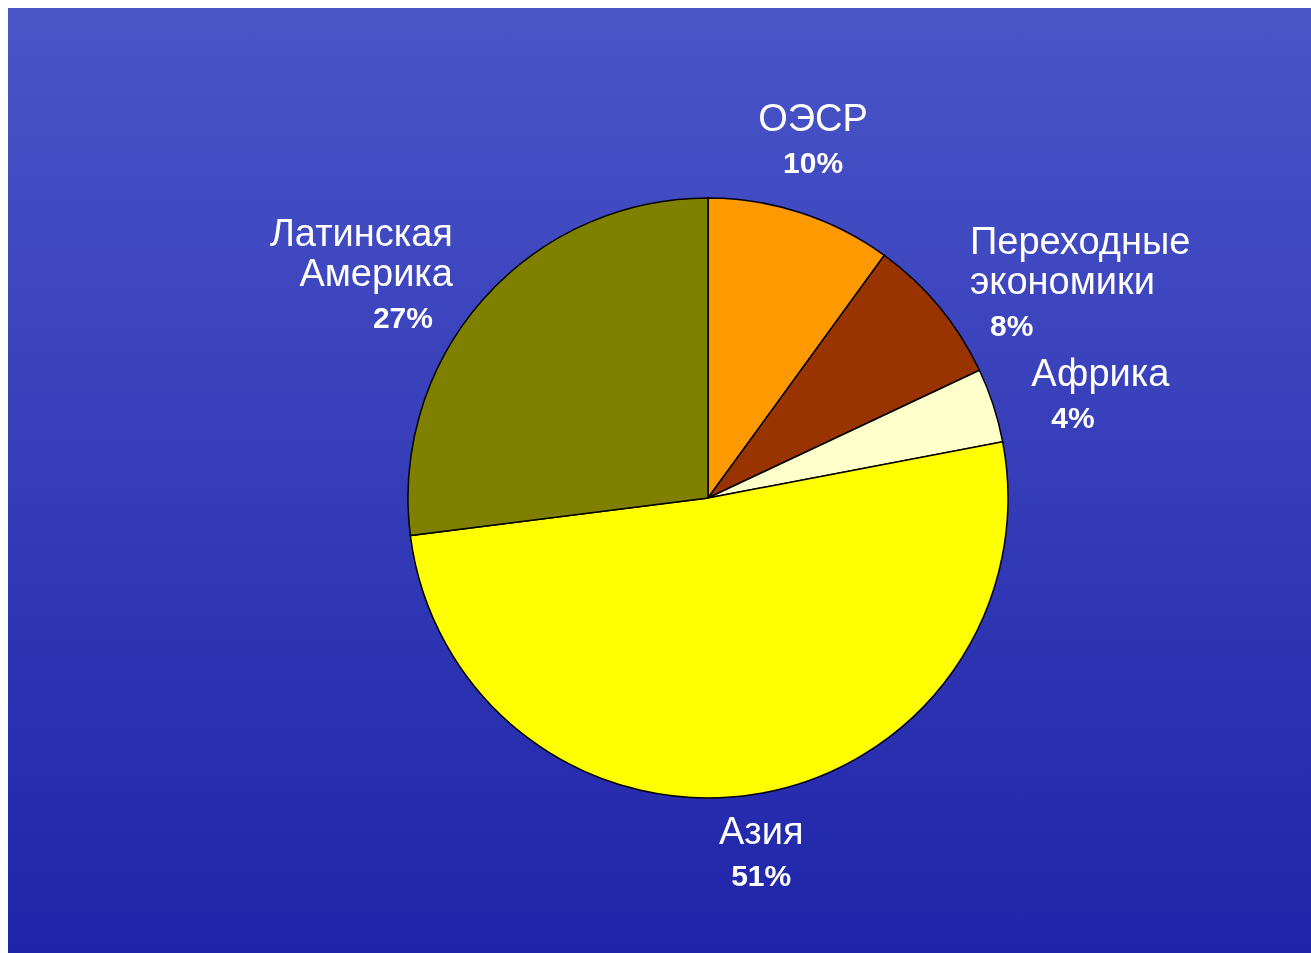 The width and height of the screenshot is (1311, 953). What do you see at coordinates (761, 830) in the screenshot?
I see `slice-label: Азия` at bounding box center [761, 830].